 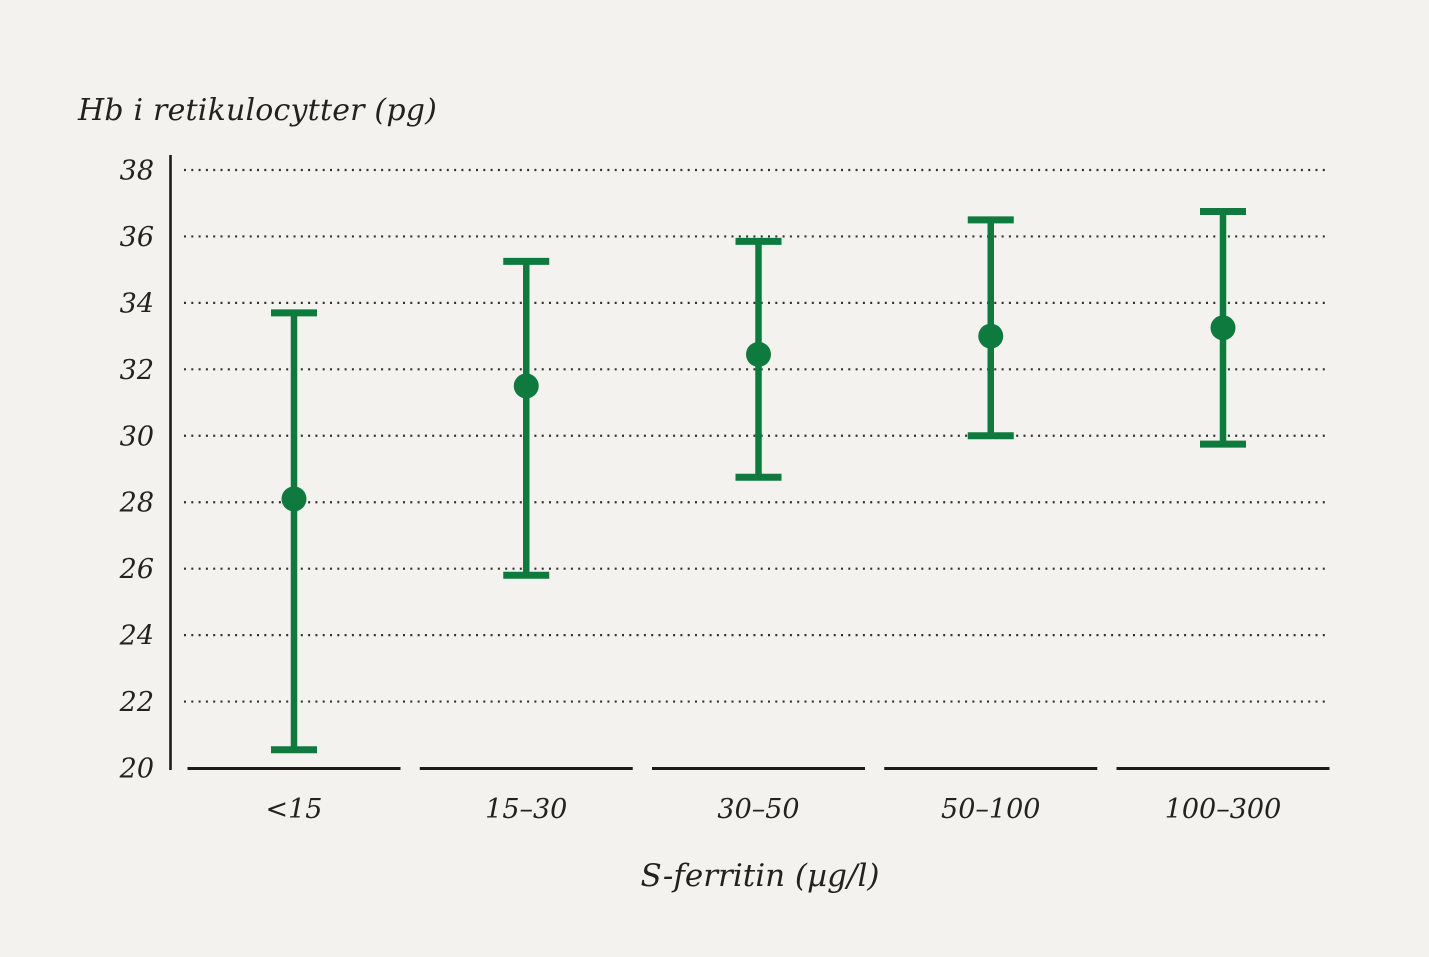 What do you see at coordinates (990, 809) in the screenshot?
I see `x-tick-label: 50–100` at bounding box center [990, 809].